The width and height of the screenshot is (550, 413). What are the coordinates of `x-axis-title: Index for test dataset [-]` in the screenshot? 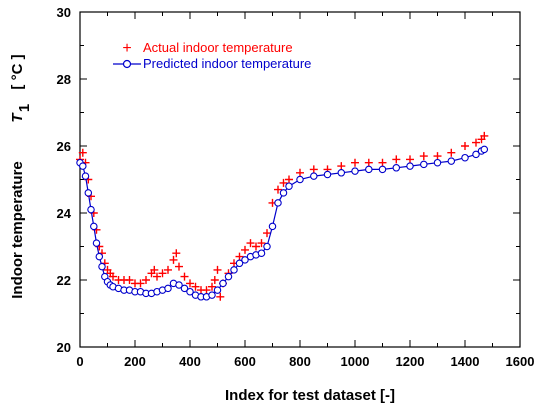 It's located at (310, 395).